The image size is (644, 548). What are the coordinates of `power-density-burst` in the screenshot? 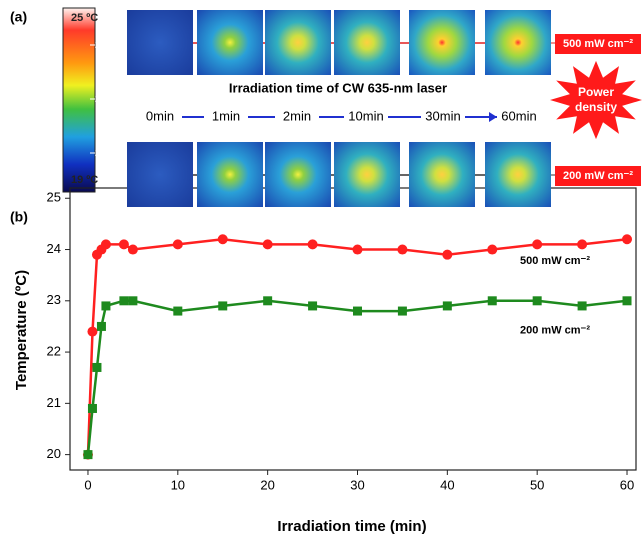 It's located at (596, 100).